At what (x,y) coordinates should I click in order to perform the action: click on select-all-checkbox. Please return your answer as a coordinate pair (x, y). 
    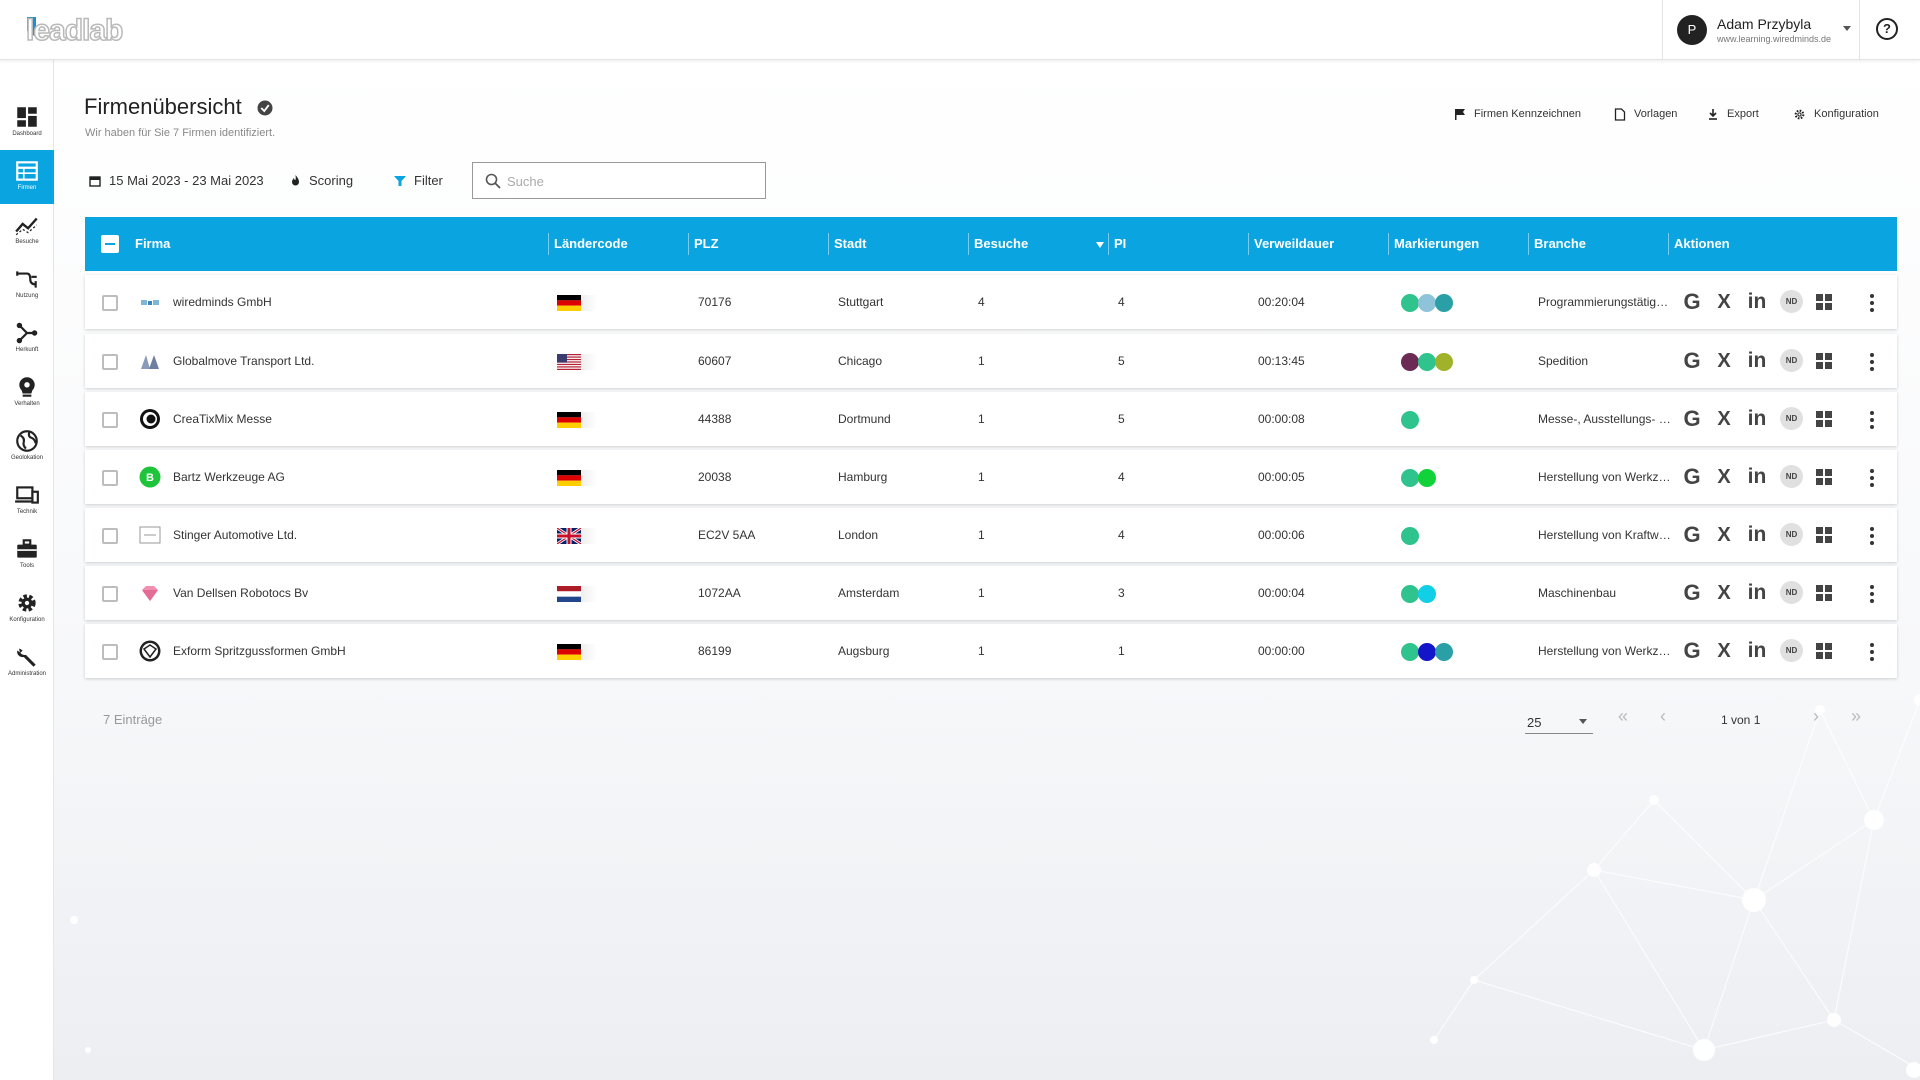
    Looking at the image, I should click on (110, 244).